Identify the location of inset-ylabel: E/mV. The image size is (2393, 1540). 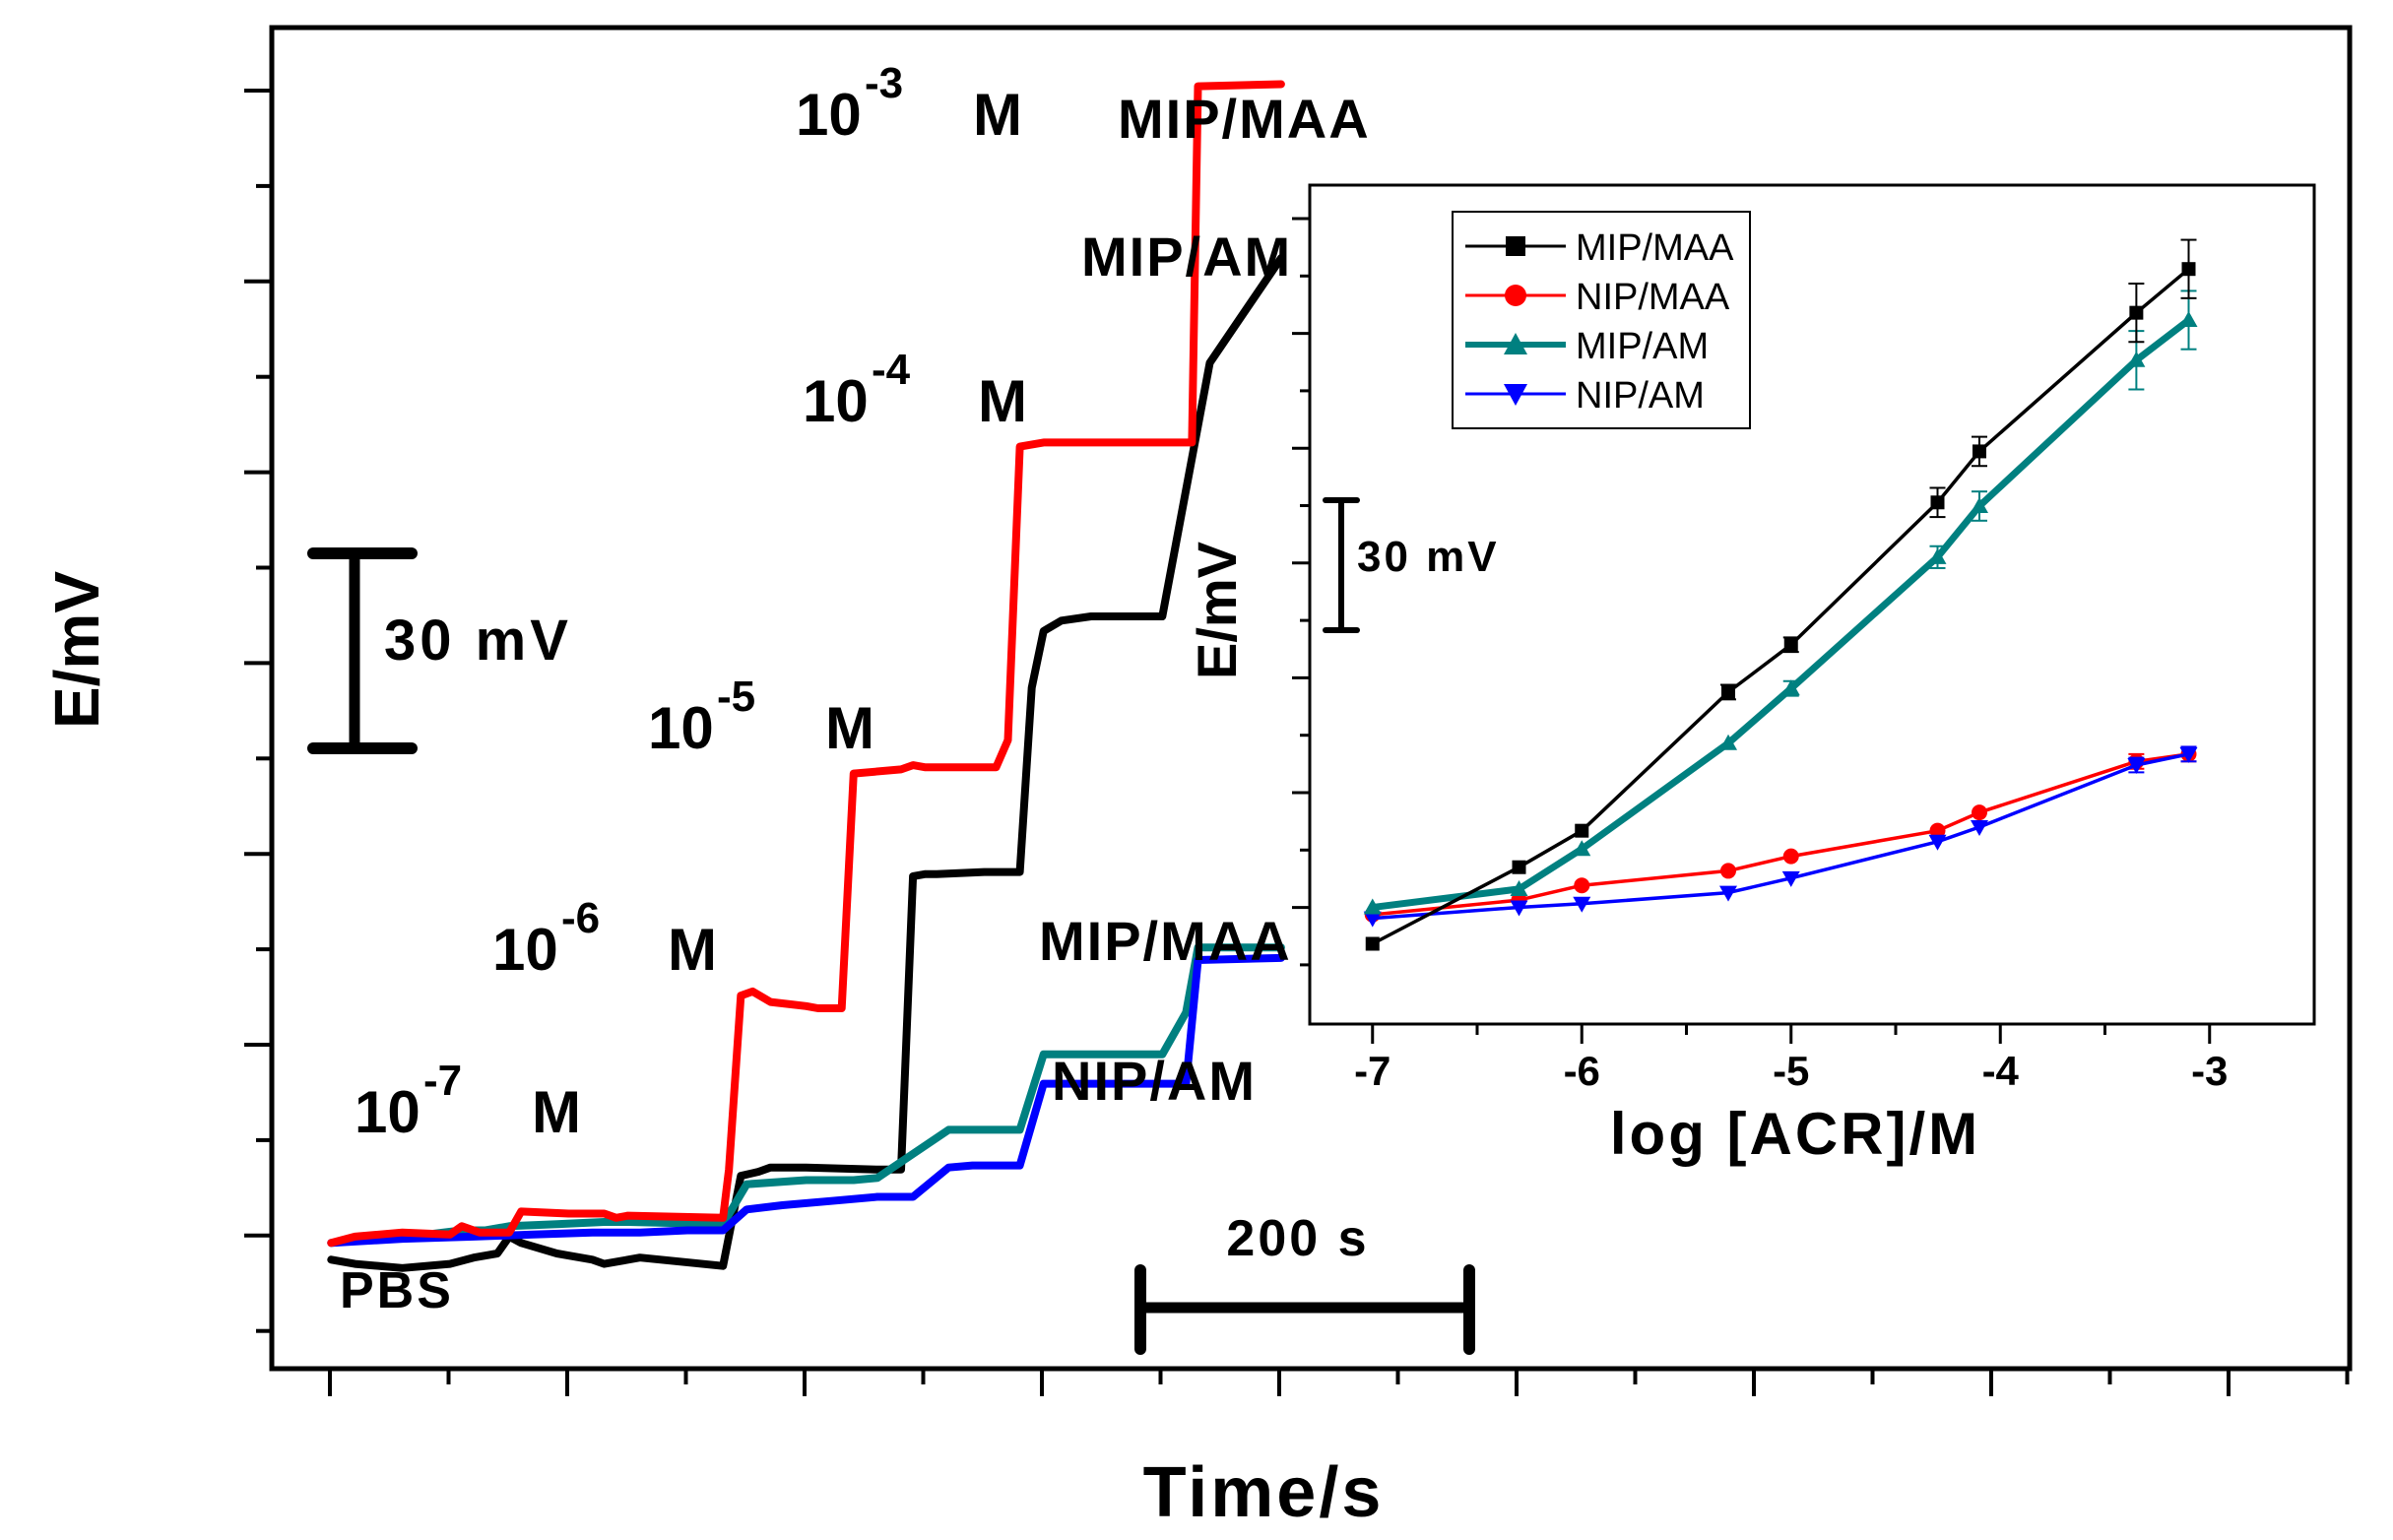
(1217, 610).